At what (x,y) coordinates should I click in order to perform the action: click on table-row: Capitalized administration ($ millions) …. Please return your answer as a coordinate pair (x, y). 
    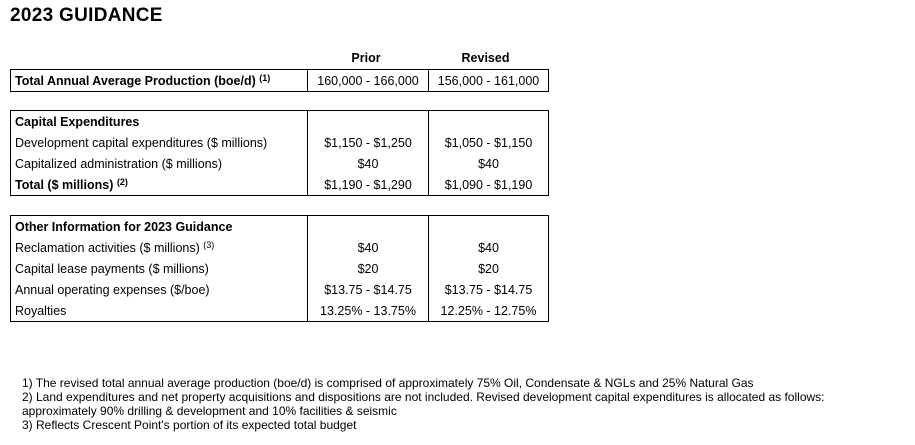
    Looking at the image, I should click on (280, 163).